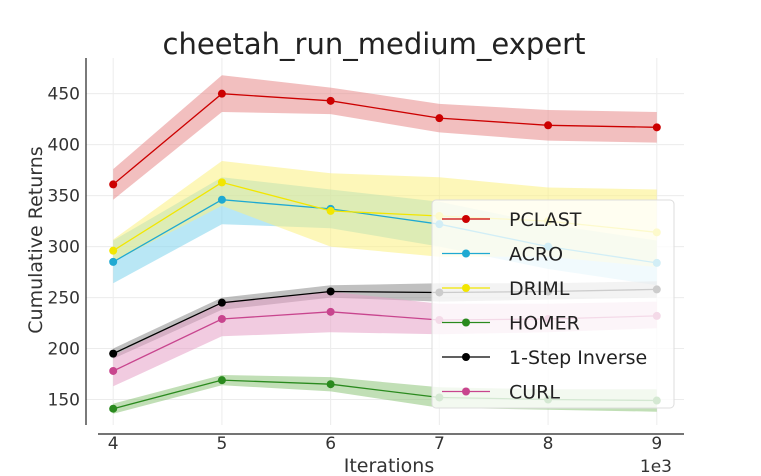  Describe the element at coordinates (64, 197) in the screenshot. I see `y-tick-label: 350` at that location.